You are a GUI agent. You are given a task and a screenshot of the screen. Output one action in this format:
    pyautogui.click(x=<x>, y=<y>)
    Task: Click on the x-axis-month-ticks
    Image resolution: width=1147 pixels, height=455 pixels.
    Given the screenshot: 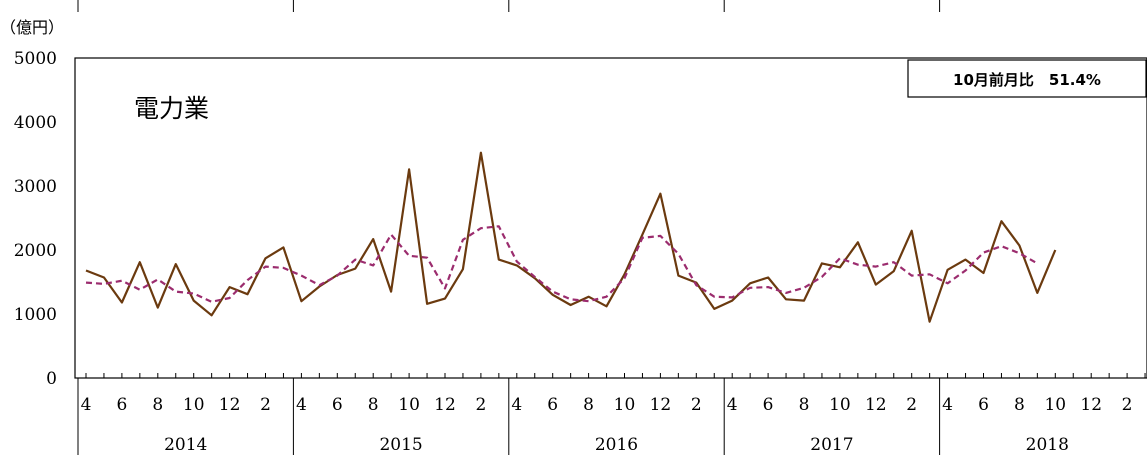 What is the action you would take?
    pyautogui.click(x=615, y=375)
    